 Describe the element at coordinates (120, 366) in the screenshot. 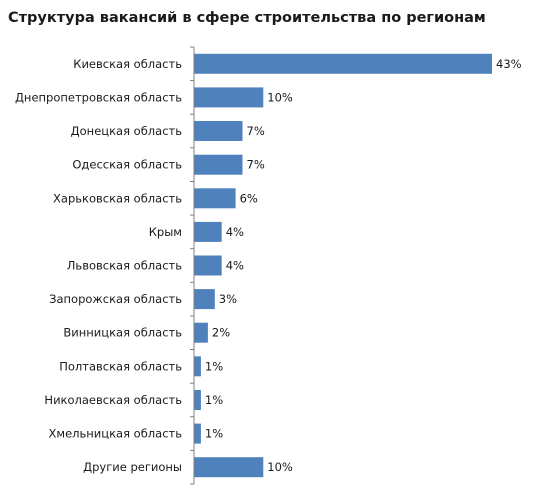

I see `category-label: Полтавская область` at that location.